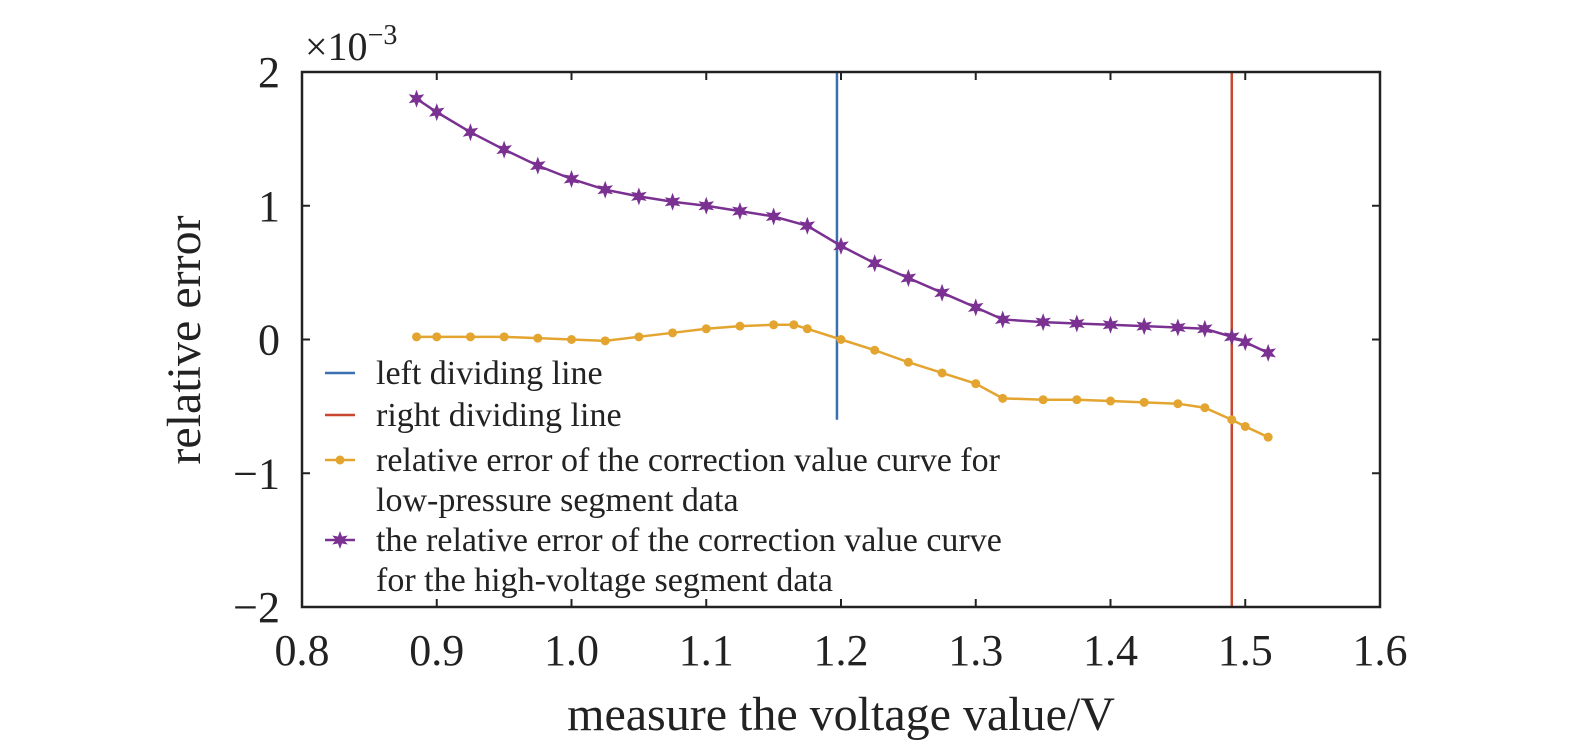  What do you see at coordinates (489, 373) in the screenshot?
I see `legend-label: left dividing line` at bounding box center [489, 373].